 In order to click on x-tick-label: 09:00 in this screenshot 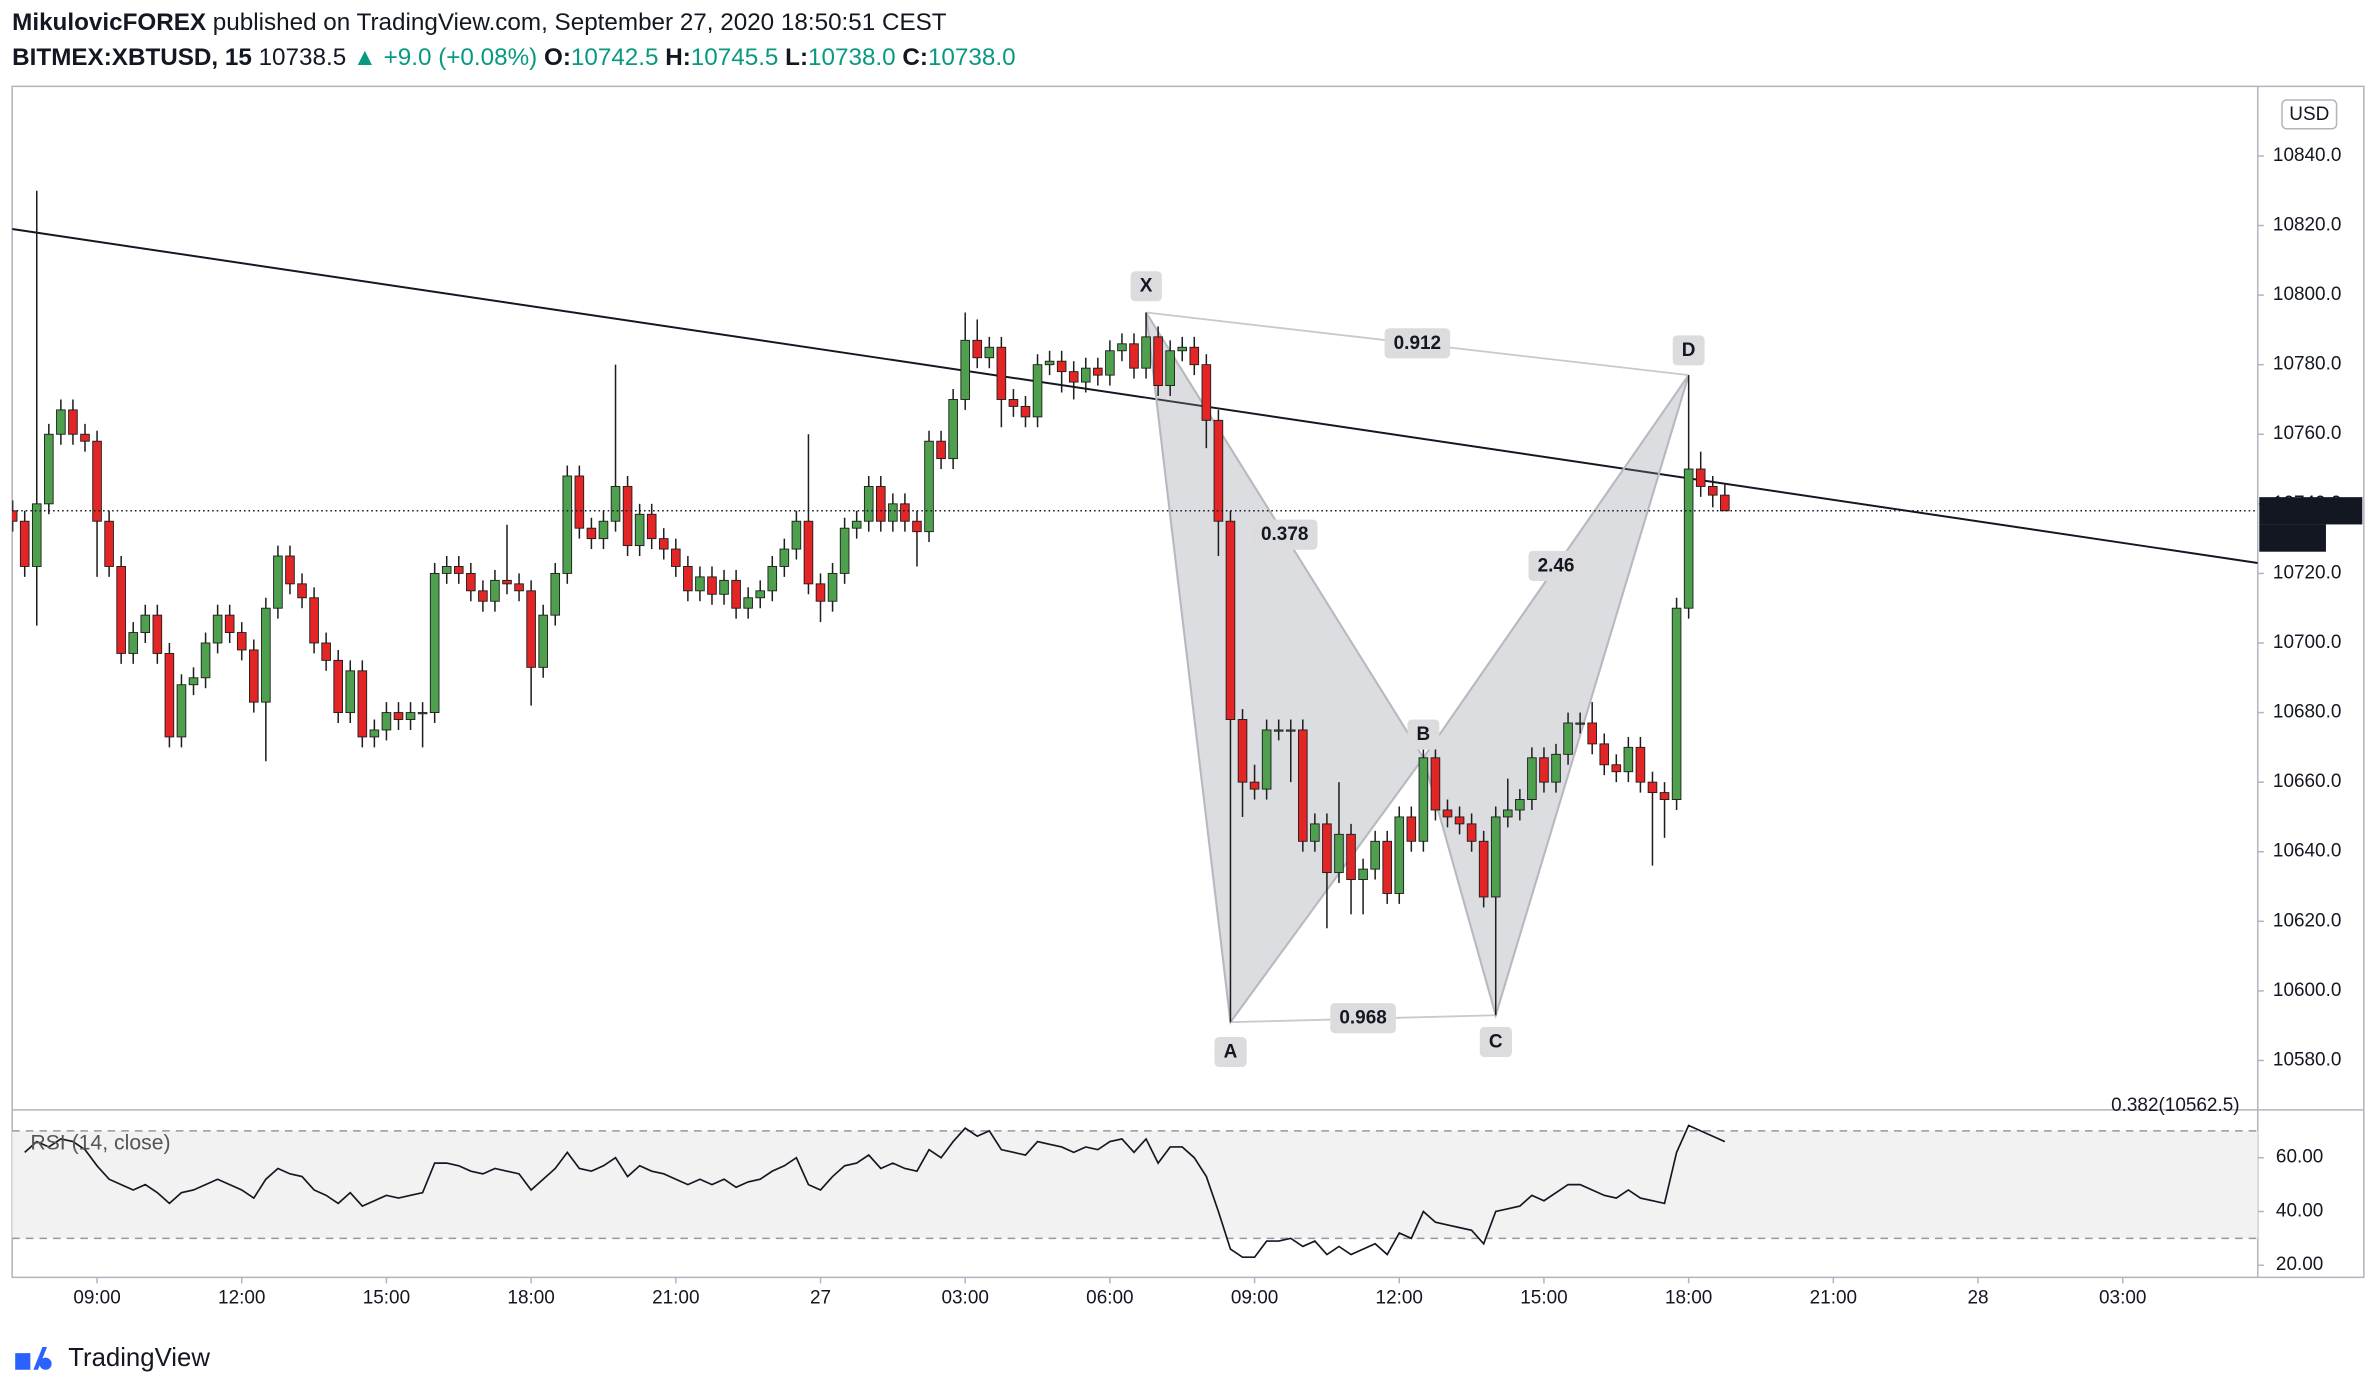, I will do `click(96, 1298)`.